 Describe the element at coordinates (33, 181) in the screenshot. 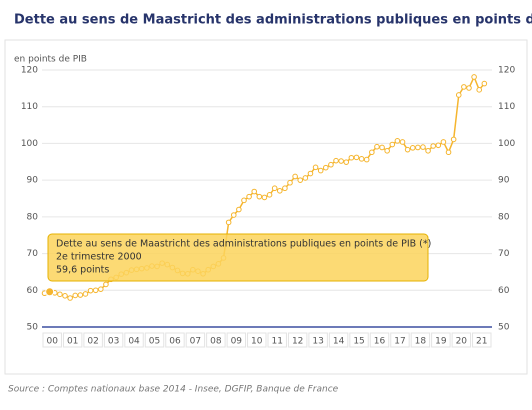

I see `y-tick-label: 90` at that location.